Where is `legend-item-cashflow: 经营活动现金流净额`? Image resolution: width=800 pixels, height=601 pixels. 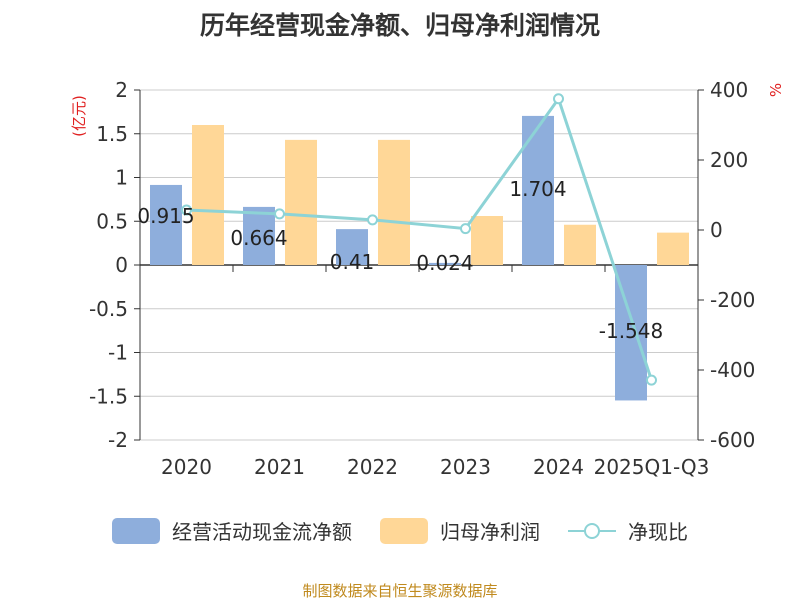
legend-item-cashflow: 经营活动现金流净额 is located at coordinates (232, 530).